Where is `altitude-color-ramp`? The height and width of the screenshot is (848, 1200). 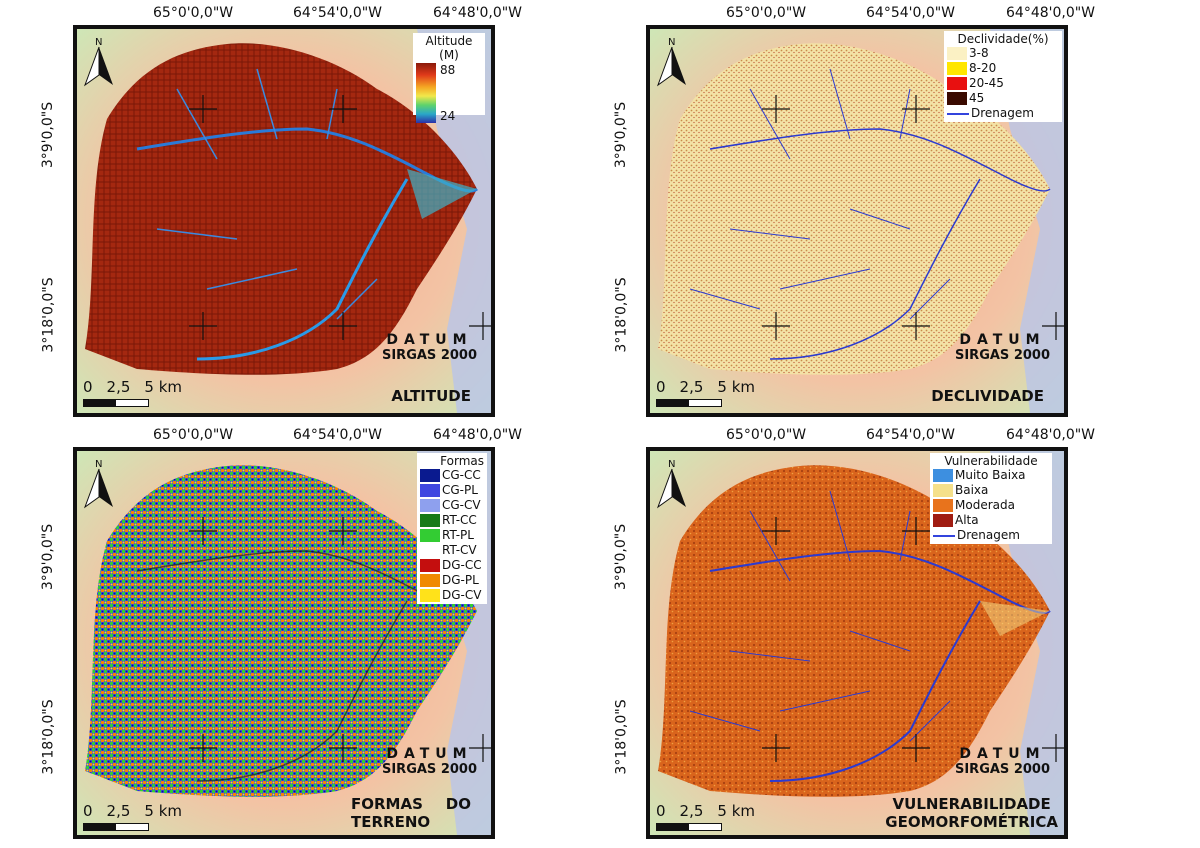
altitude-color-ramp is located at coordinates (426, 93).